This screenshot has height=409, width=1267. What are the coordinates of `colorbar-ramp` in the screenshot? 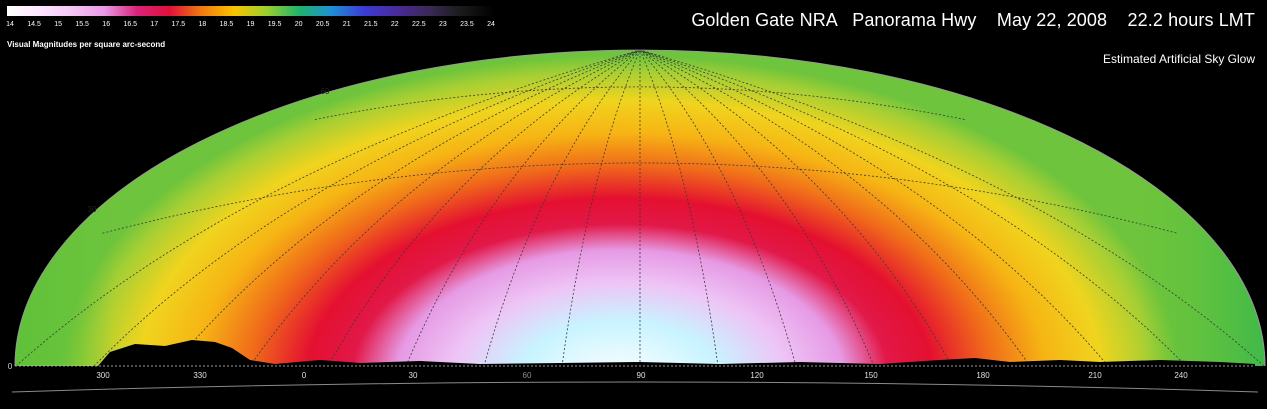 It's located at (250, 11).